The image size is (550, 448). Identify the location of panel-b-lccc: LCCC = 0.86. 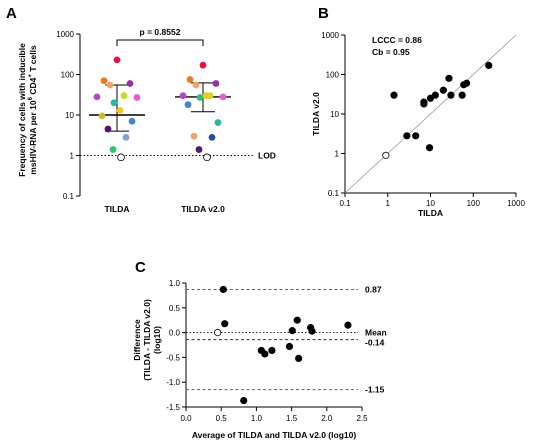
(397, 40).